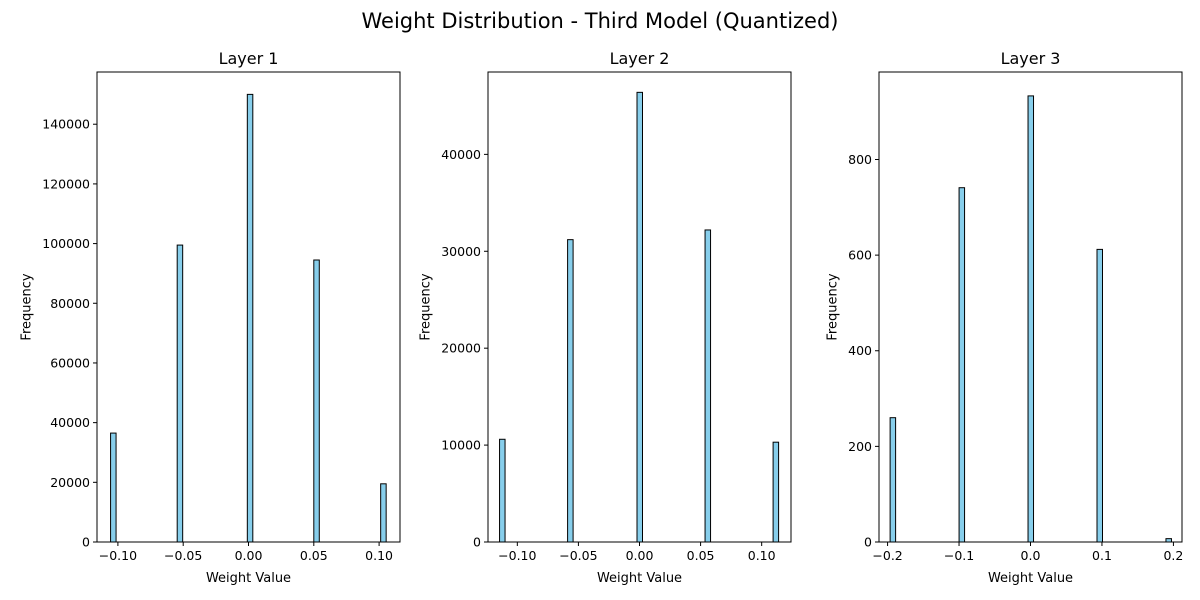  Describe the element at coordinates (27, 306) in the screenshot. I see `panel-1-ylabel: Frequency` at that location.